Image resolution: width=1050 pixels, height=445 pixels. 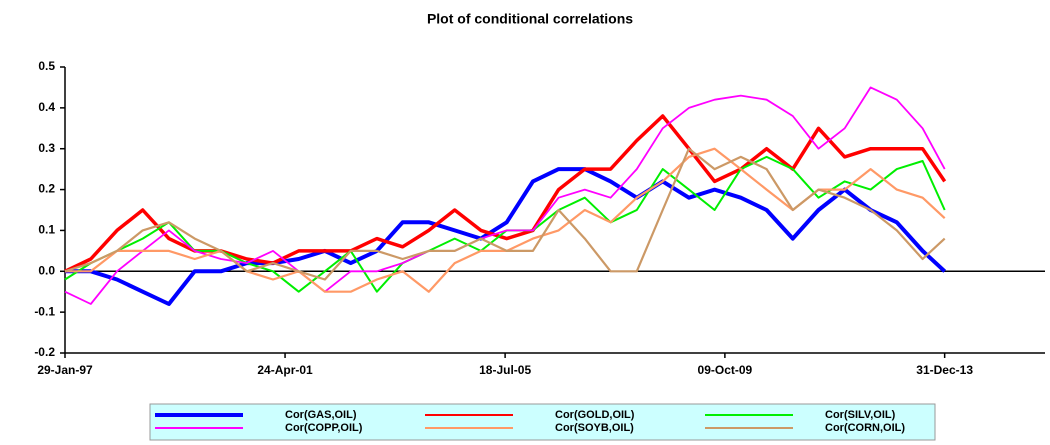 I want to click on y-tick-label: 0.2, so click(x=46, y=189).